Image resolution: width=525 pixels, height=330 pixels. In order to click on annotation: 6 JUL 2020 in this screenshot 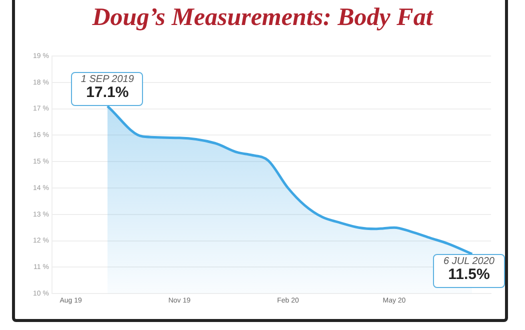, I will do `click(469, 261)`.